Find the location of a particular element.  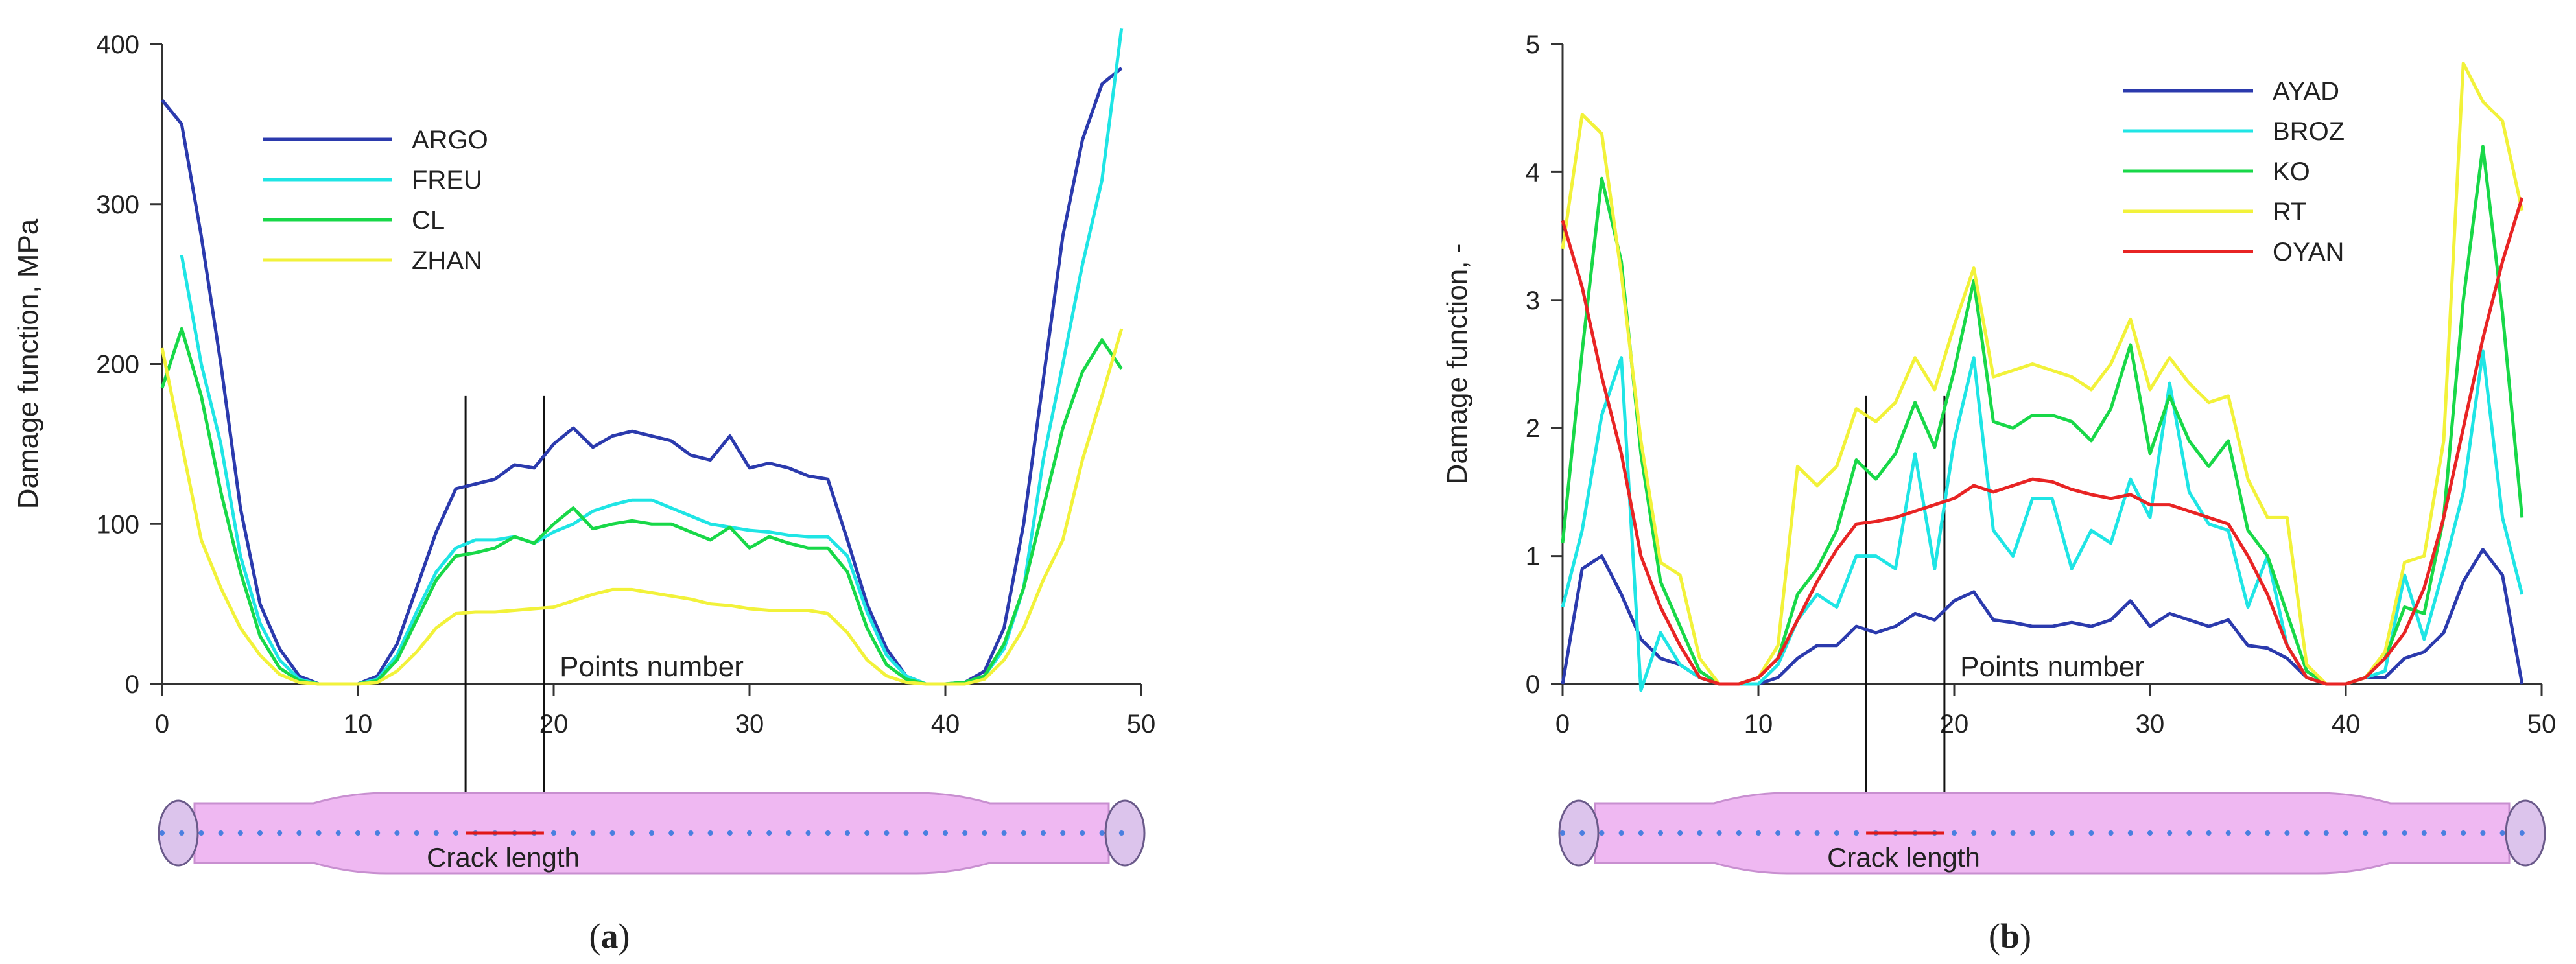

caption-letter: b is located at coordinates (2010, 936).